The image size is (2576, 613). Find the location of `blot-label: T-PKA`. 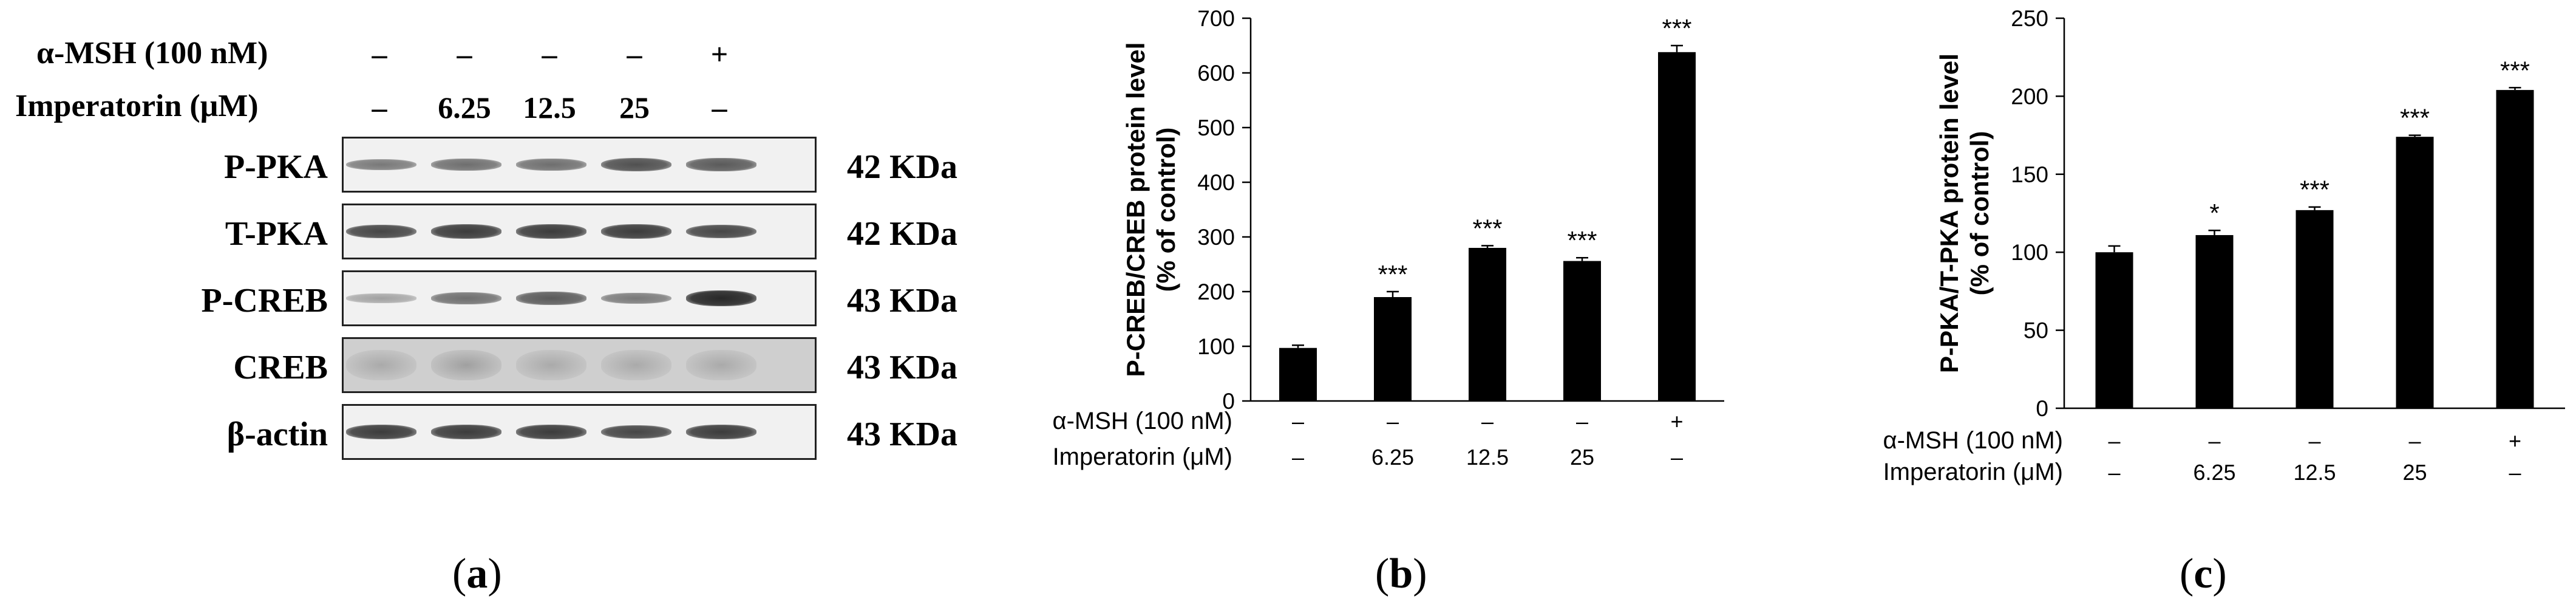

blot-label: T-PKA is located at coordinates (276, 234).